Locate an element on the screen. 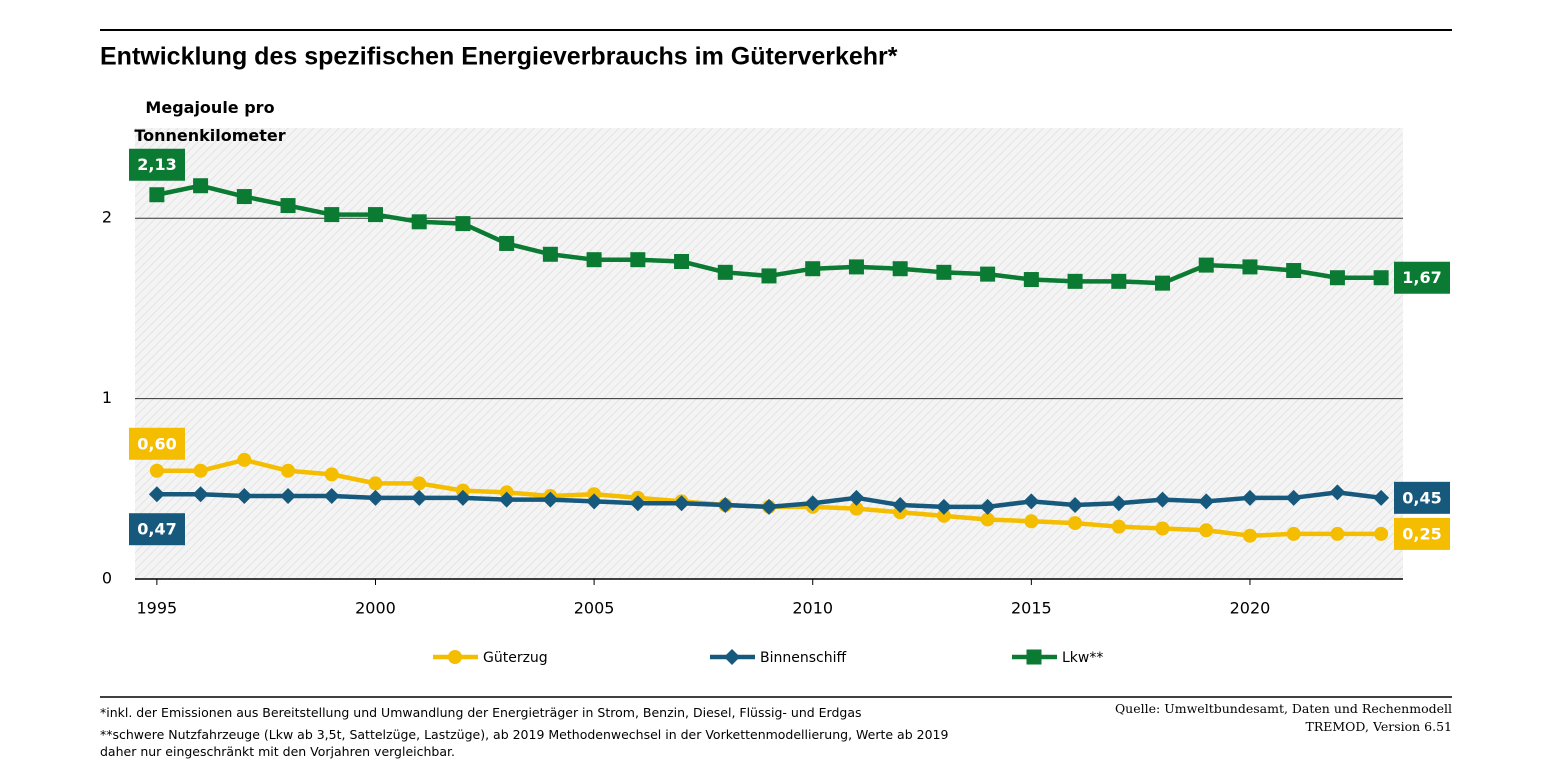  legend-label: Binnenschiff is located at coordinates (803, 658).